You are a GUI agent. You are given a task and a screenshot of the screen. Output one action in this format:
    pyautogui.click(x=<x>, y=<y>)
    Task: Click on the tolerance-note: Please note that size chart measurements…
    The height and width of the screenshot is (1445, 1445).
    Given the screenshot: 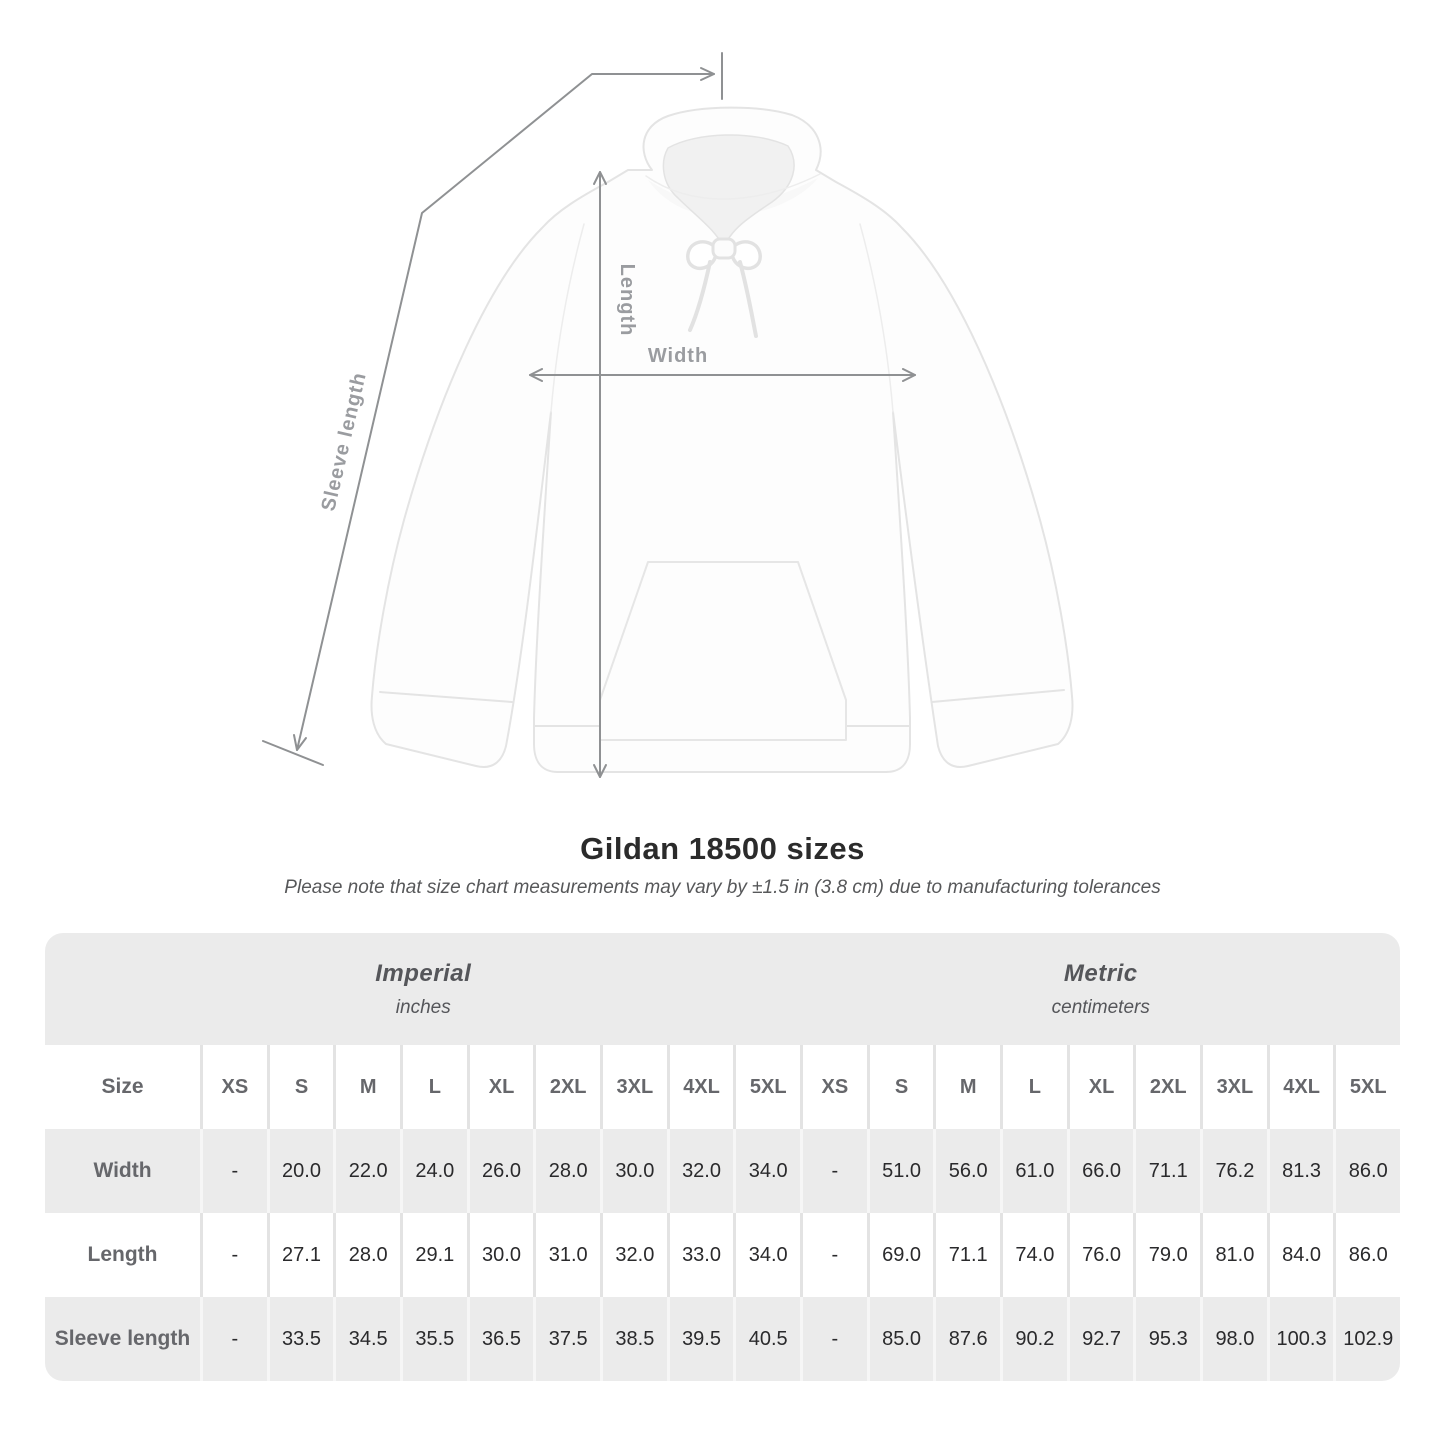 What is the action you would take?
    pyautogui.click(x=722, y=887)
    